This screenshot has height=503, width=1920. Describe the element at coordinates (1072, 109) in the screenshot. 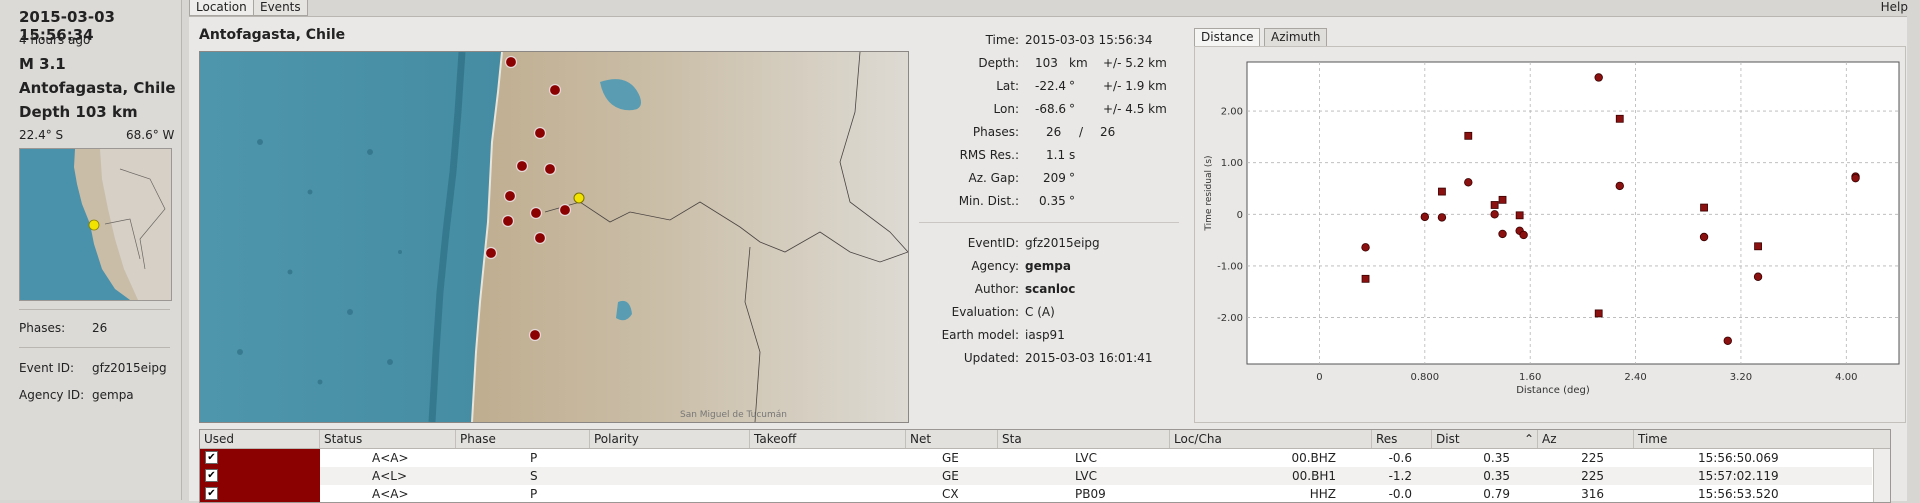

I see `lon-unit: °` at that location.